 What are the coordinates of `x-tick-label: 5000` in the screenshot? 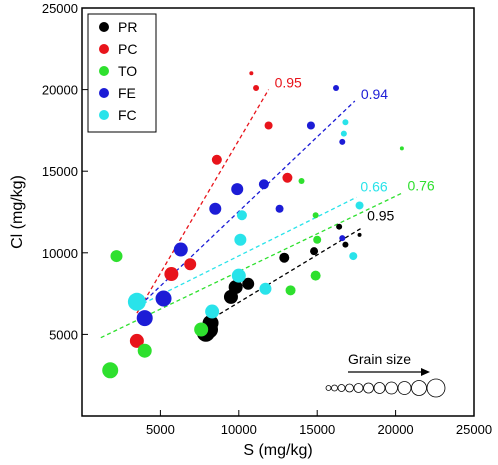 It's located at (160, 429).